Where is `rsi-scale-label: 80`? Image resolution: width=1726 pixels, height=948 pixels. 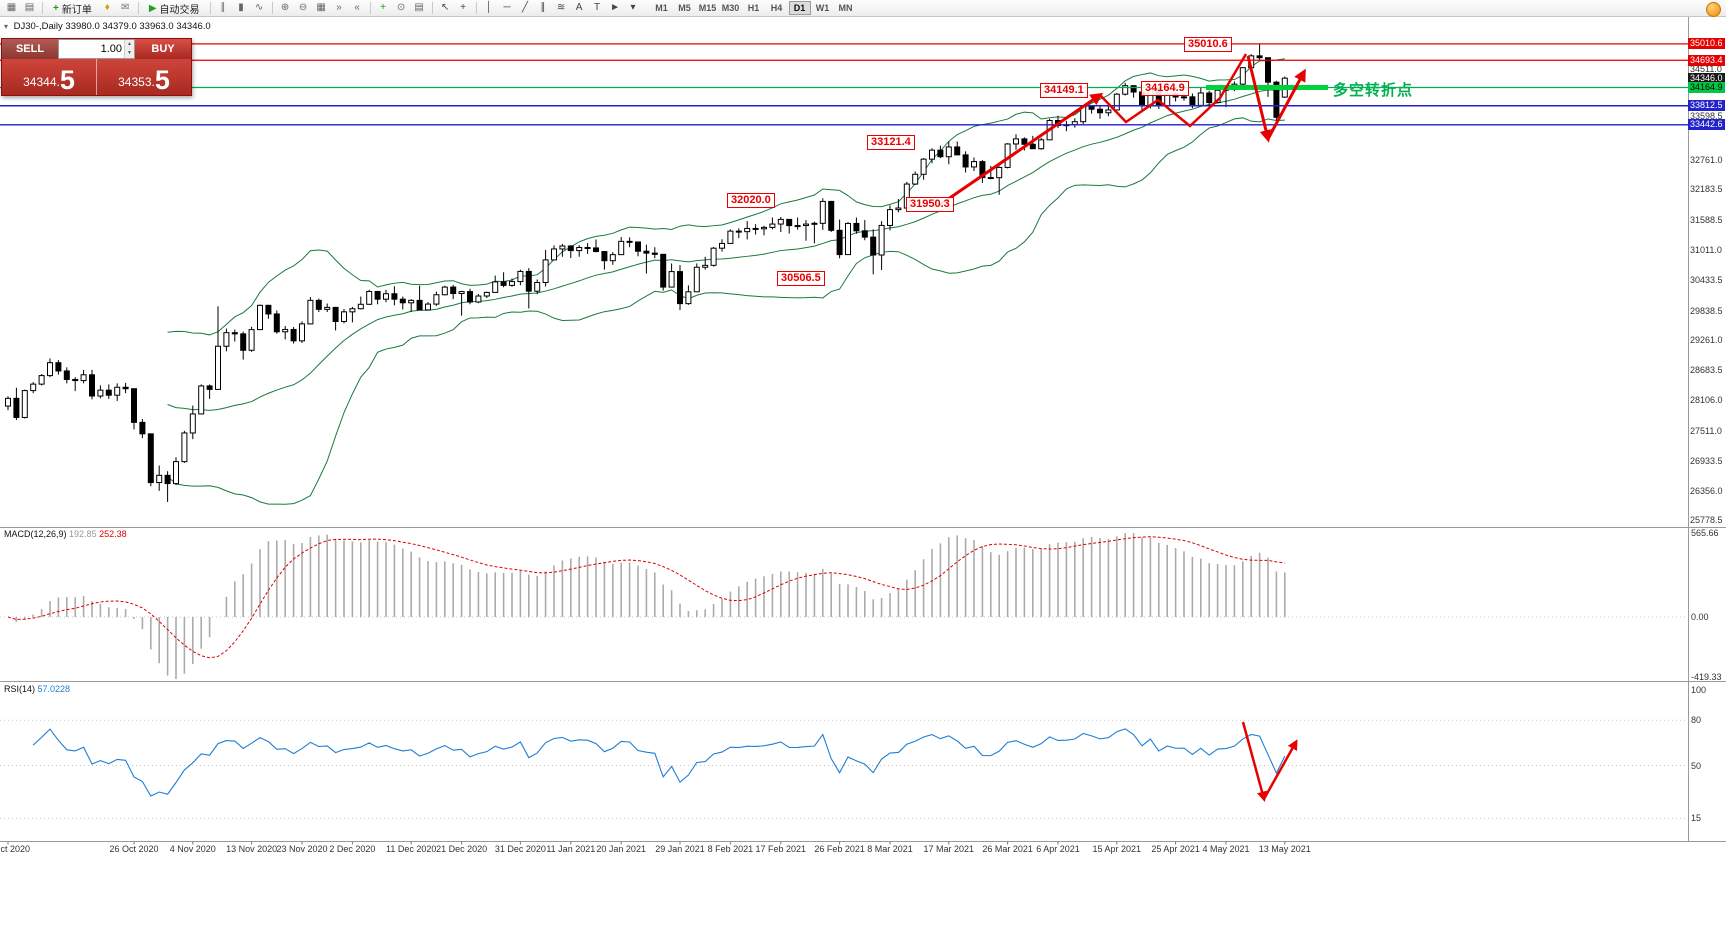 rsi-scale-label: 80 is located at coordinates (1696, 720).